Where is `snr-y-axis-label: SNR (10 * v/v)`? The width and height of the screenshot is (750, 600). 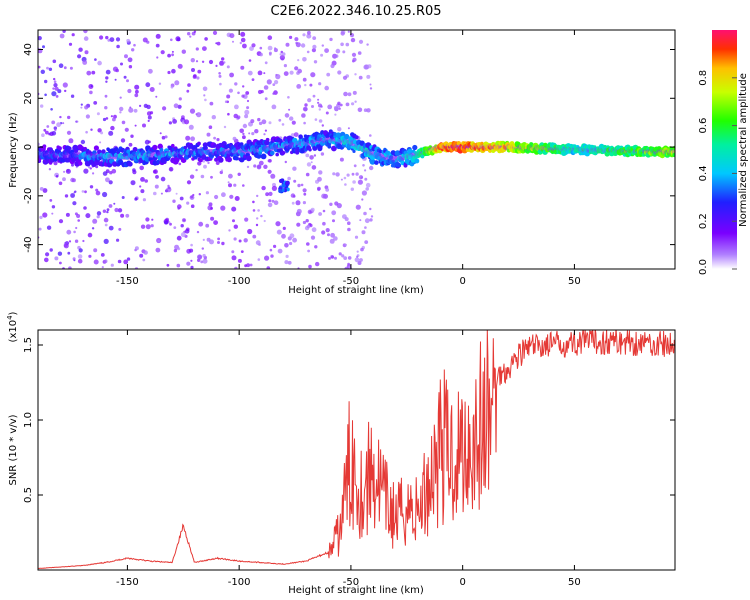 snr-y-axis-label: SNR (10 * v/v) is located at coordinates (13, 449).